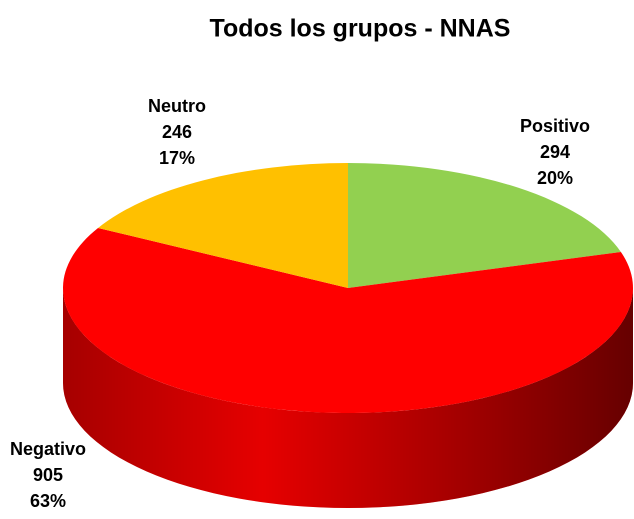  Describe the element at coordinates (48, 475) in the screenshot. I see `data-label-value: 905` at that location.